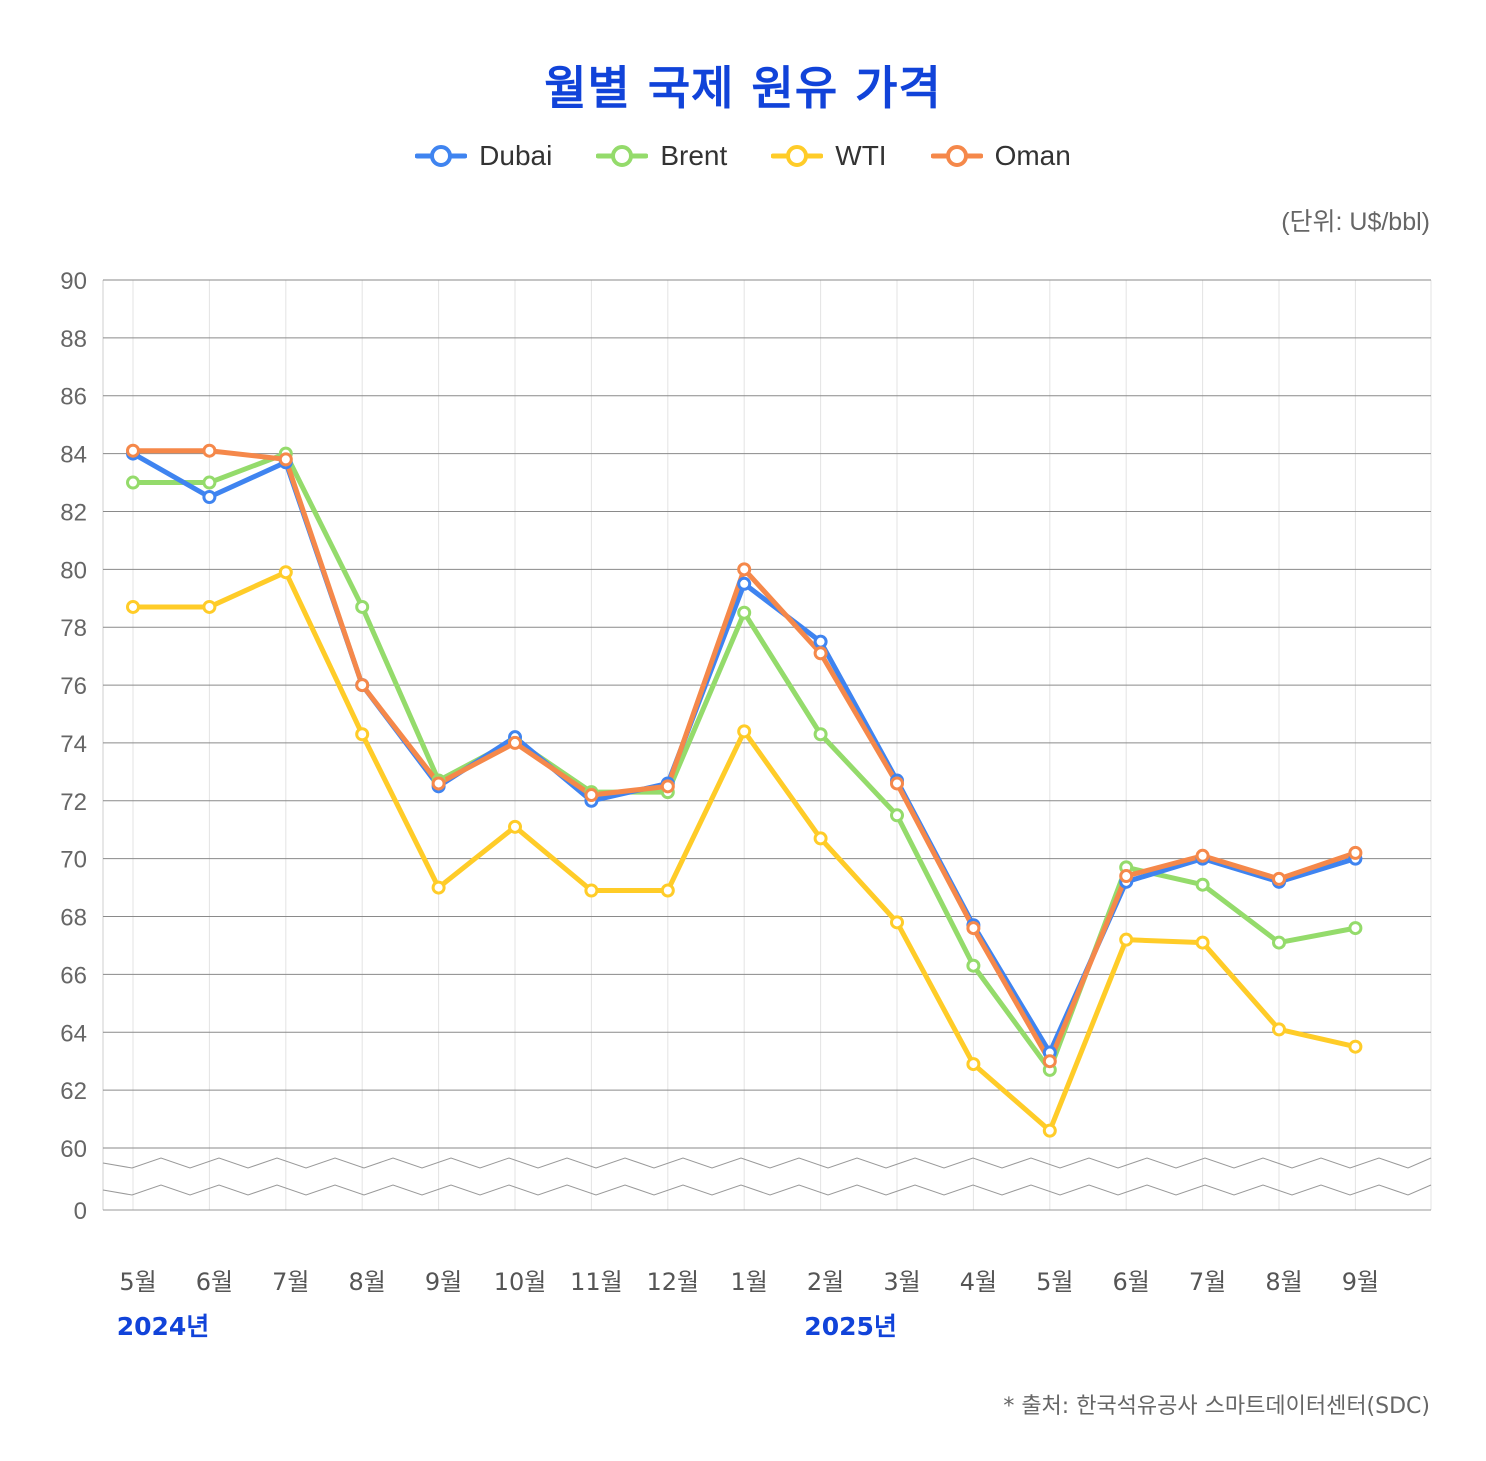  I want to click on legend-marker-wti, so click(797, 156).